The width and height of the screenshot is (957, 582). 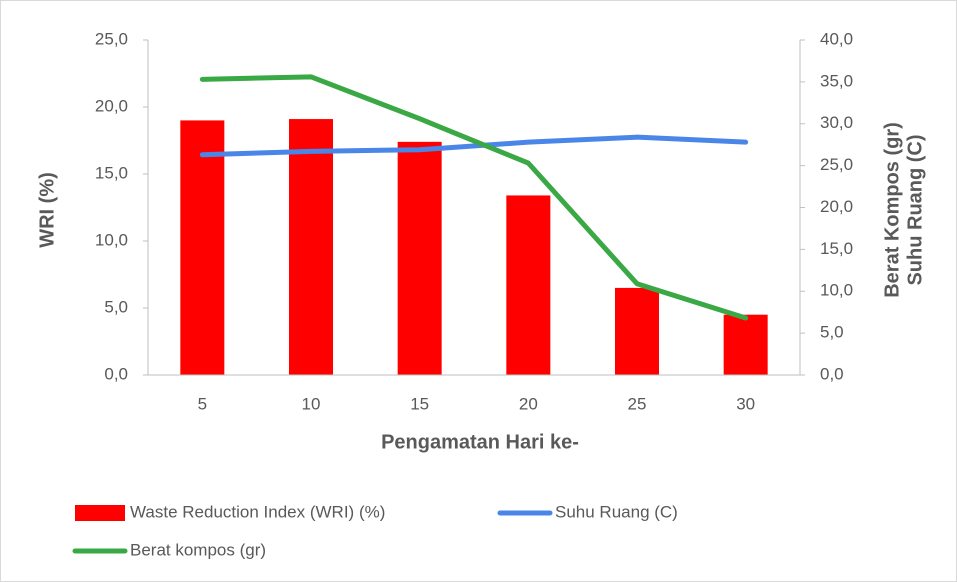 What do you see at coordinates (100, 513) in the screenshot?
I see `legend-swatch` at bounding box center [100, 513].